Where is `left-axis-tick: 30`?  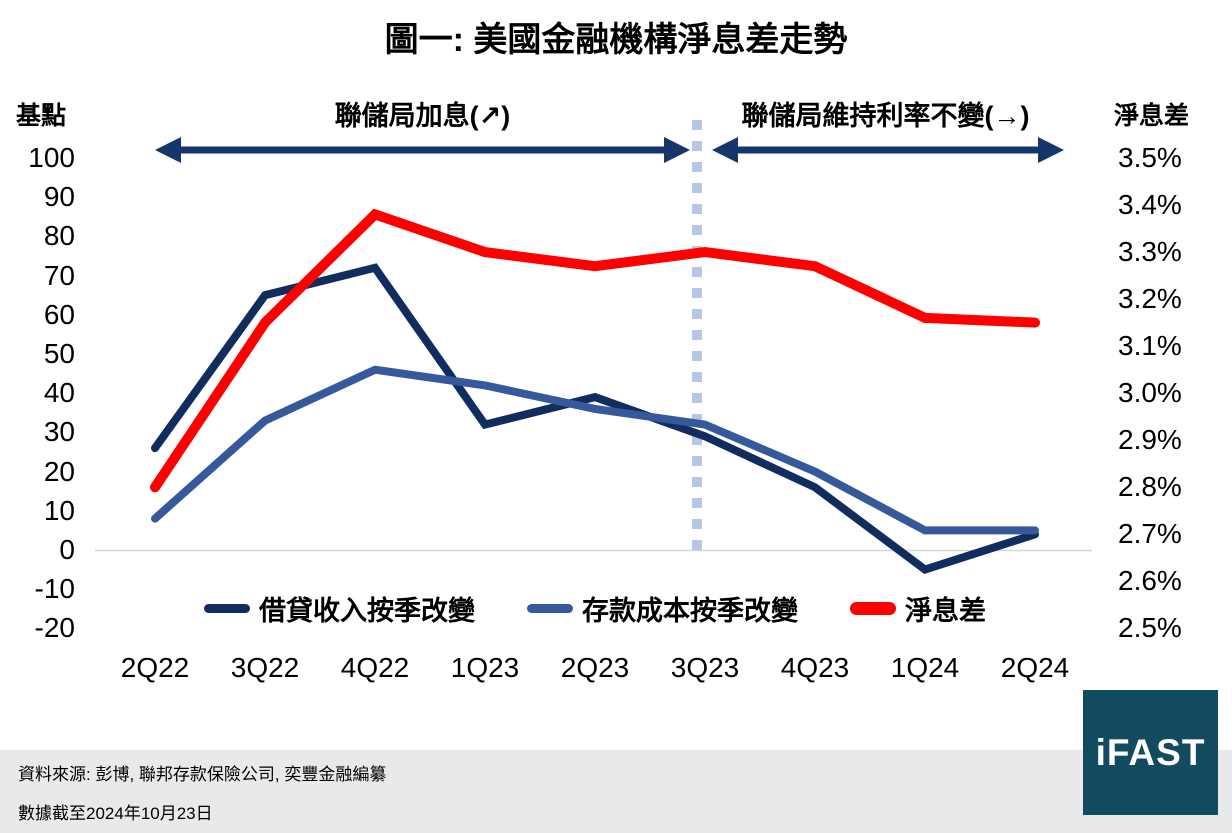
left-axis-tick: 30 is located at coordinates (59, 432).